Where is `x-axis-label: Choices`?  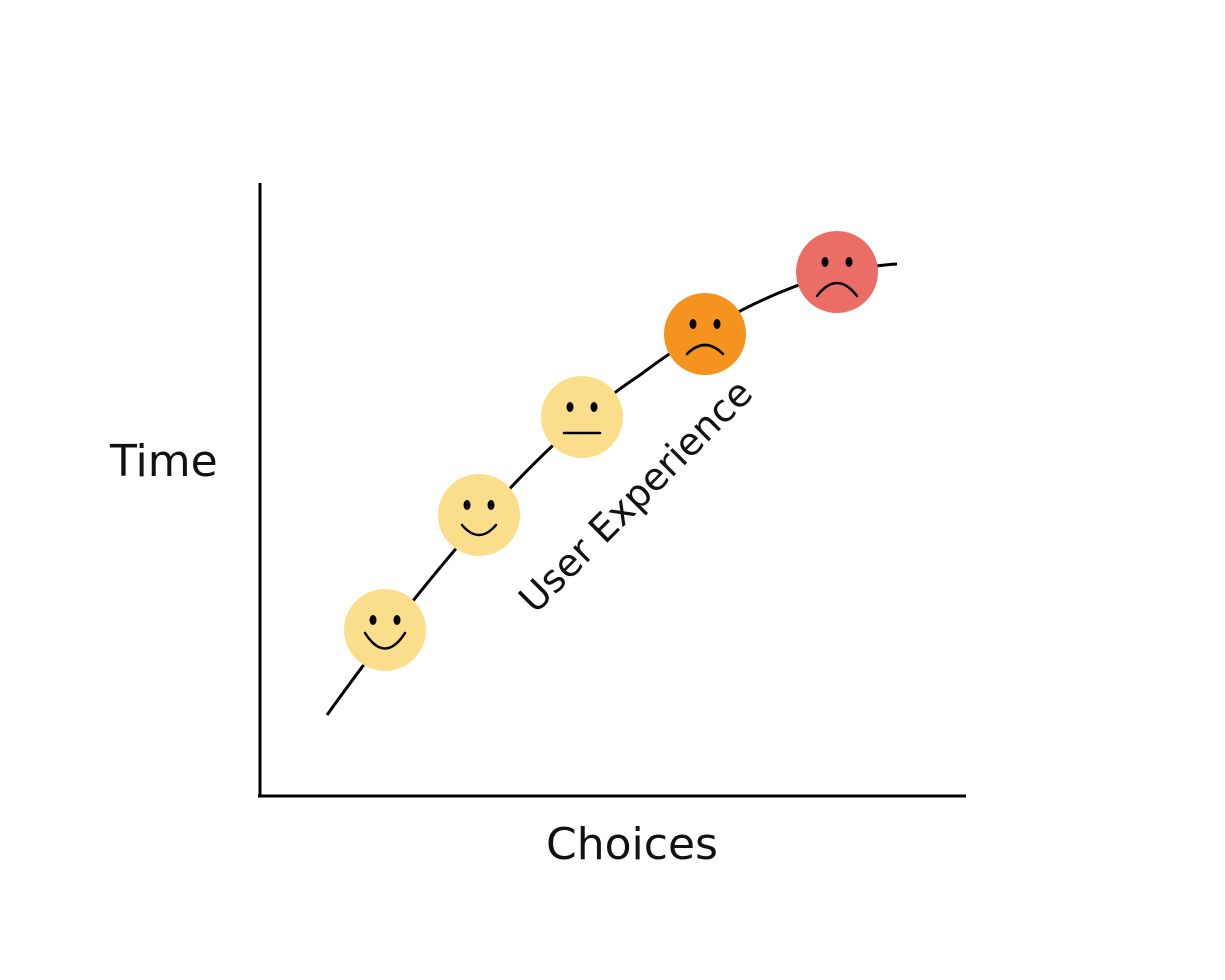
x-axis-label: Choices is located at coordinates (632, 844).